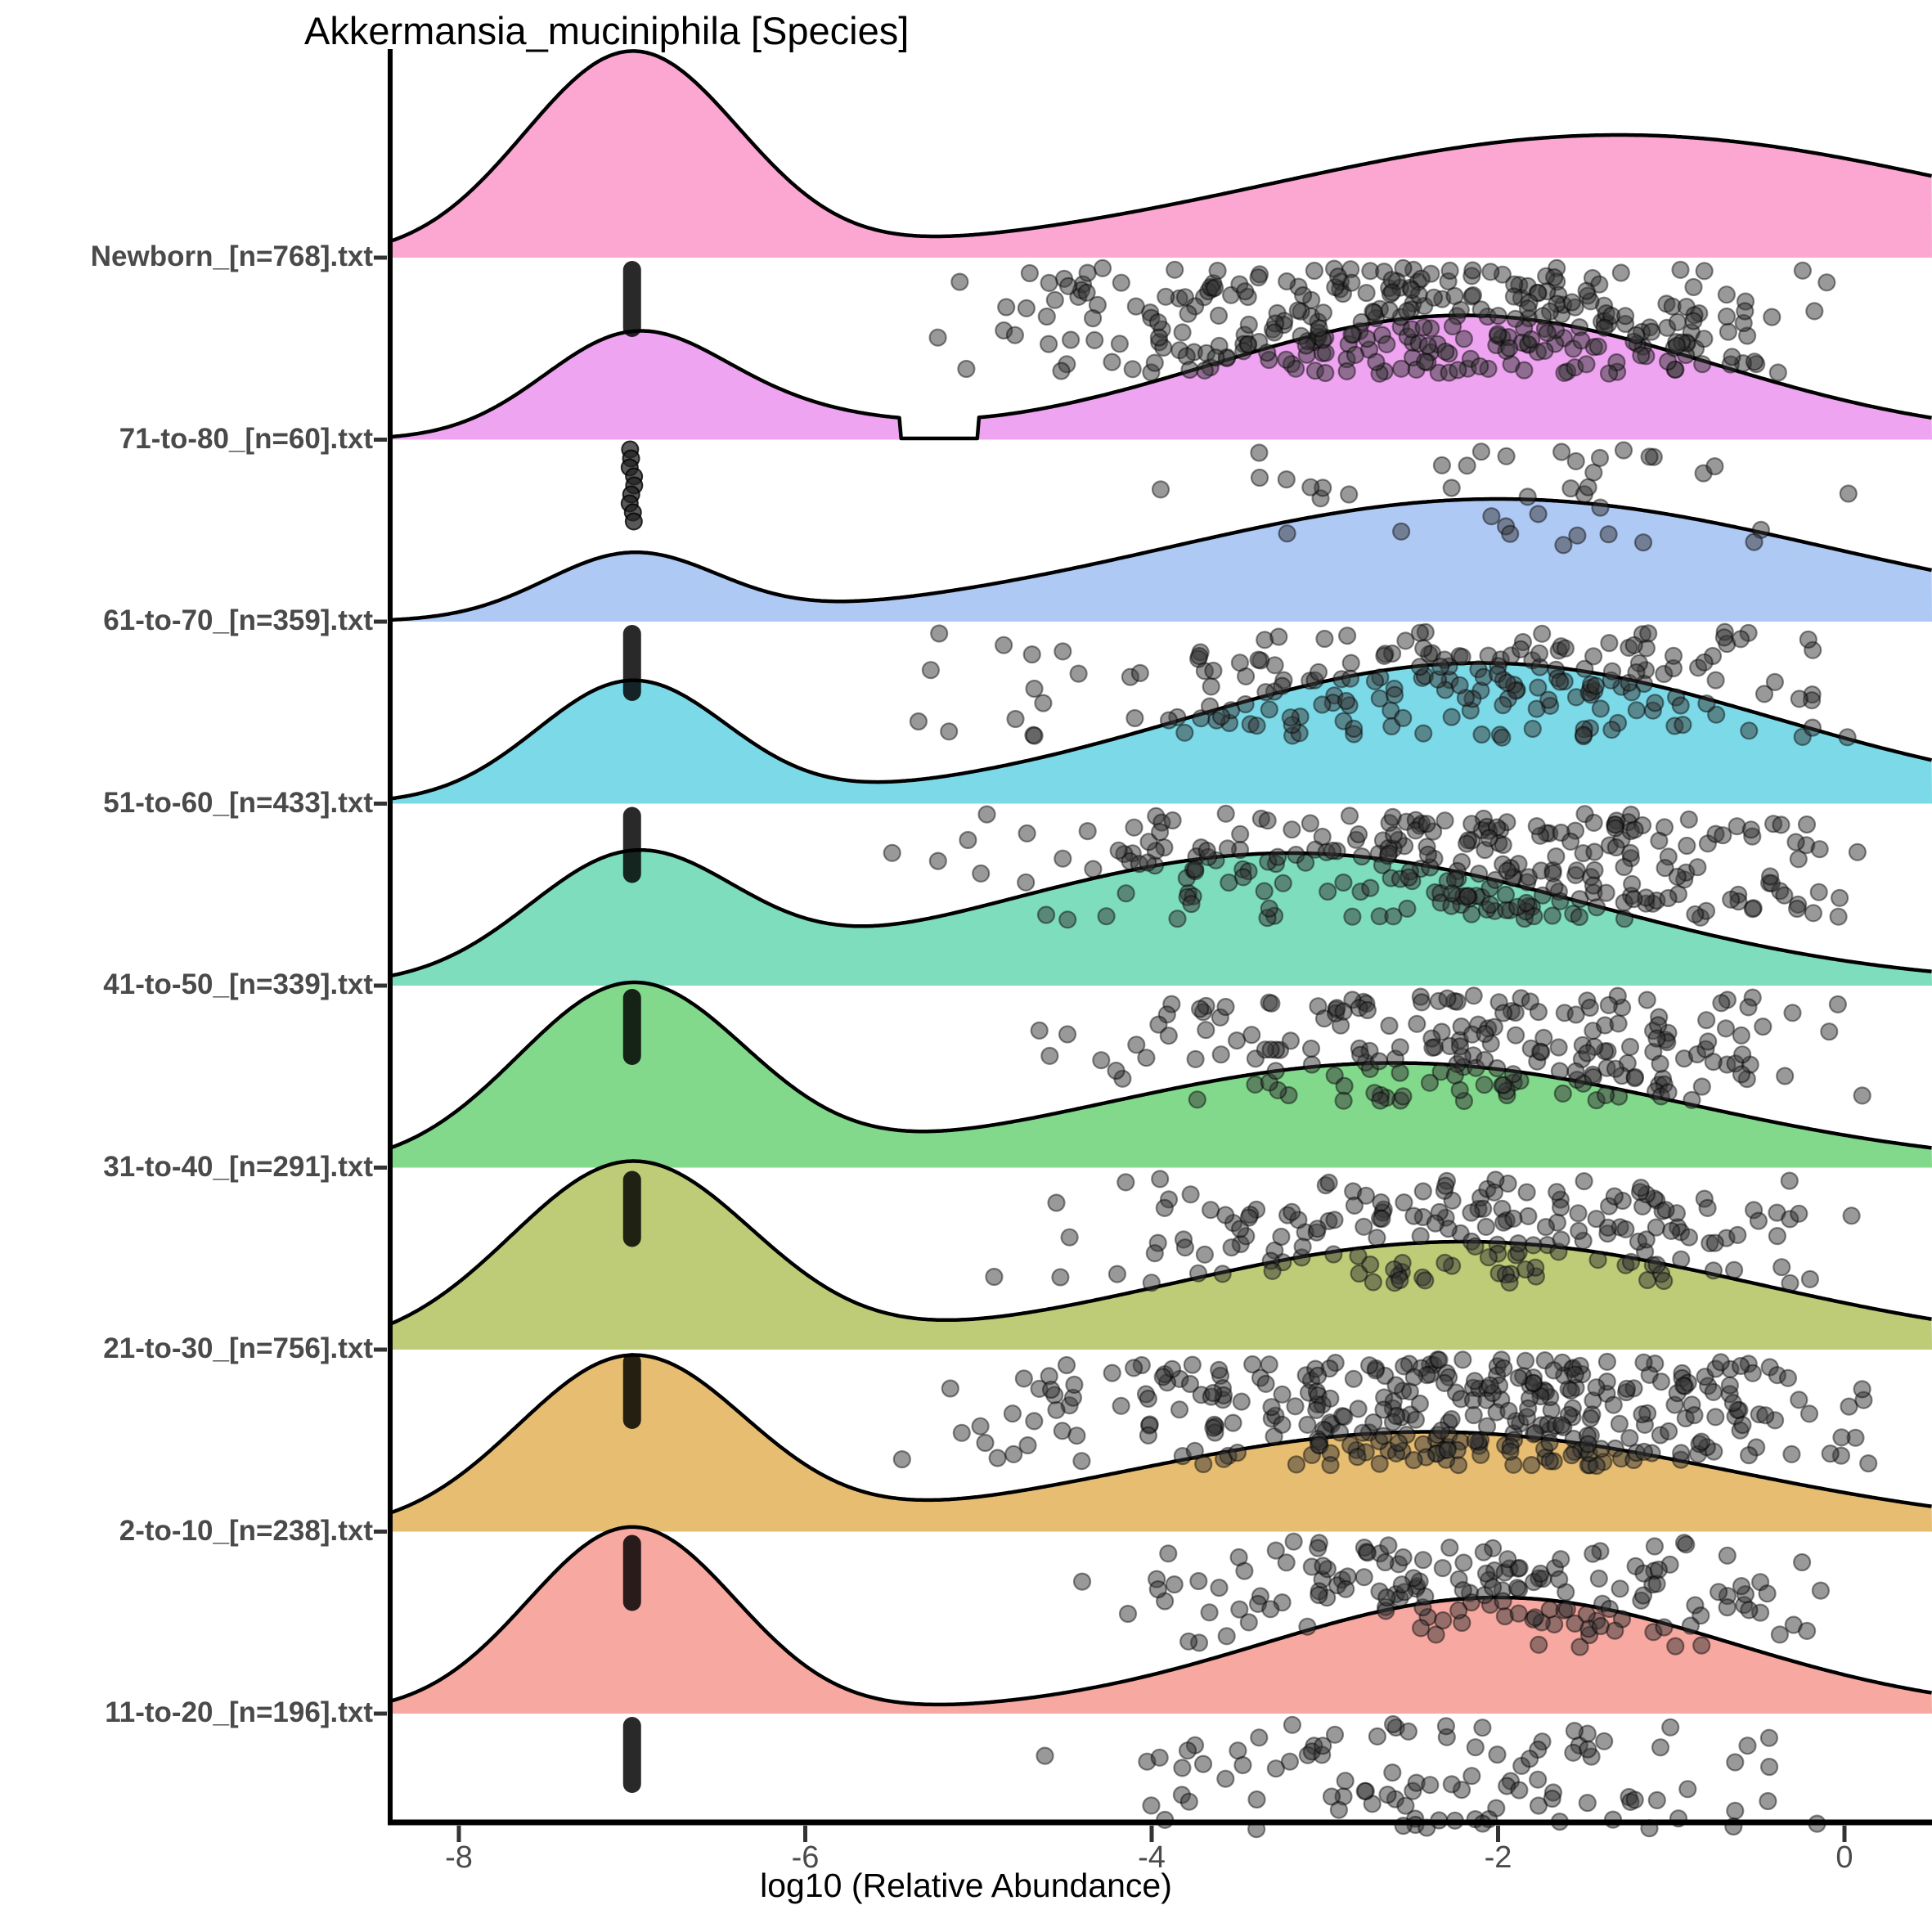 This screenshot has width=1932, height=1932. I want to click on y-axis-label-3: 61-to-70_[n=359].txt, so click(238, 620).